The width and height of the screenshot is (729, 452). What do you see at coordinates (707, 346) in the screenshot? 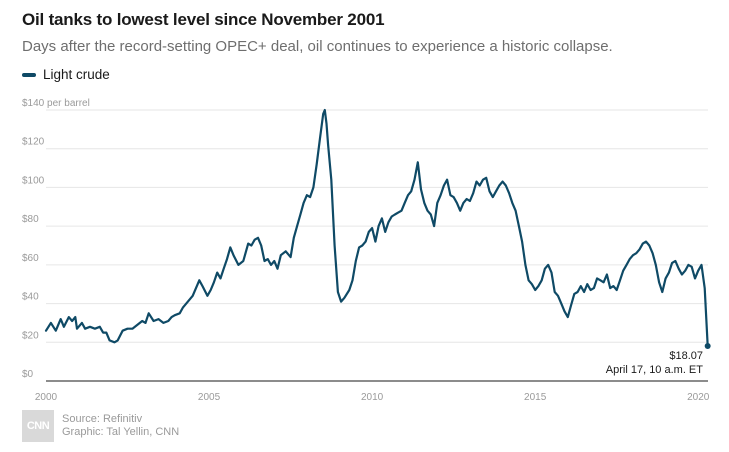
I see `end-point-marker` at bounding box center [707, 346].